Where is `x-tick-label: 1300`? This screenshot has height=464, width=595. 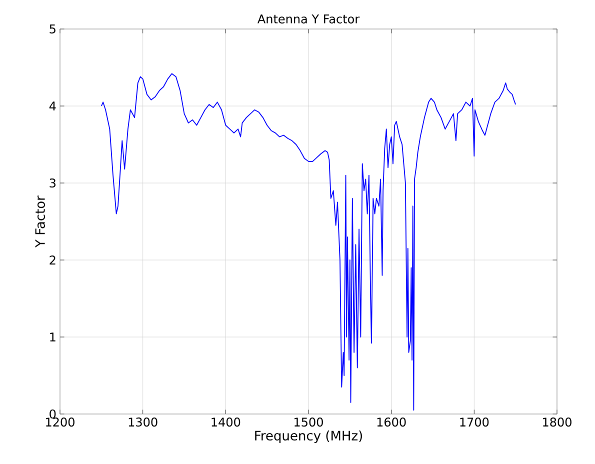 x-tick-label: 1300 is located at coordinates (143, 422).